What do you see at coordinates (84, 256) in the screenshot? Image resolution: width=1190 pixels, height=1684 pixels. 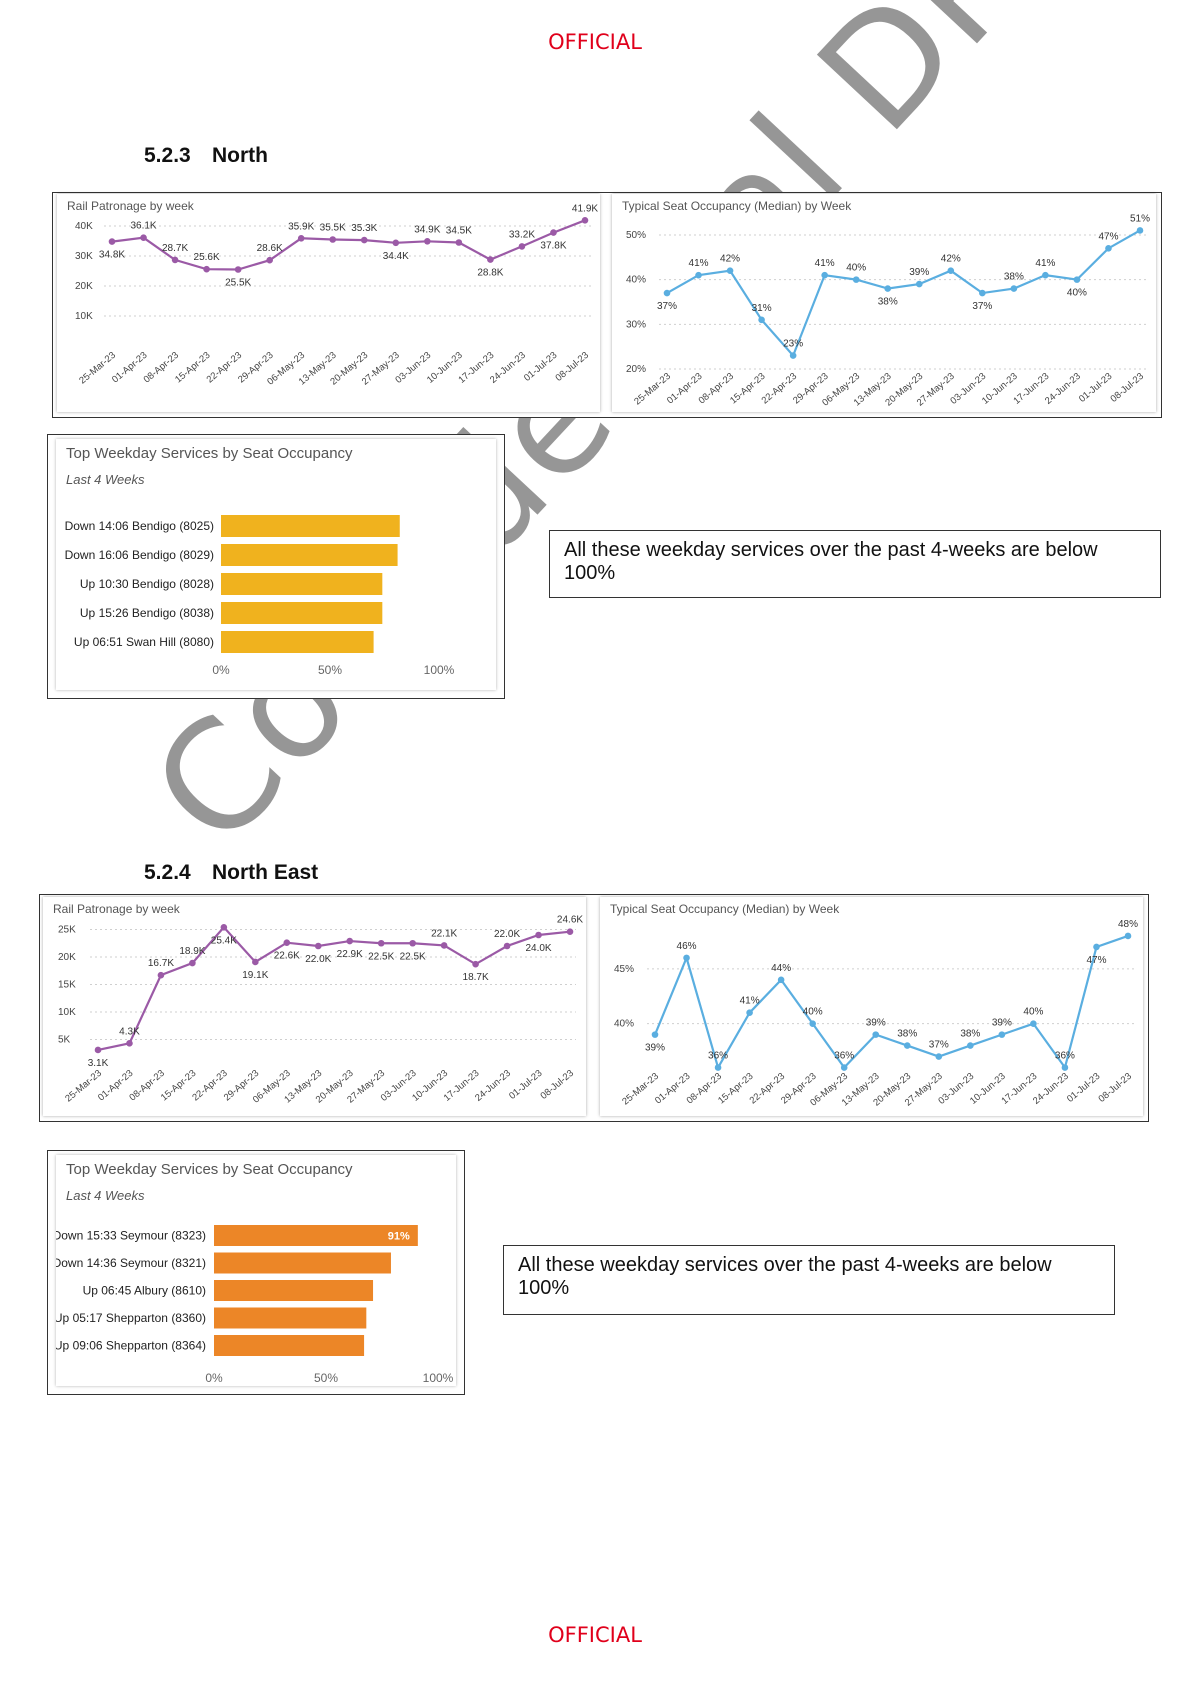 I see `y-tick-label: 30K` at bounding box center [84, 256].